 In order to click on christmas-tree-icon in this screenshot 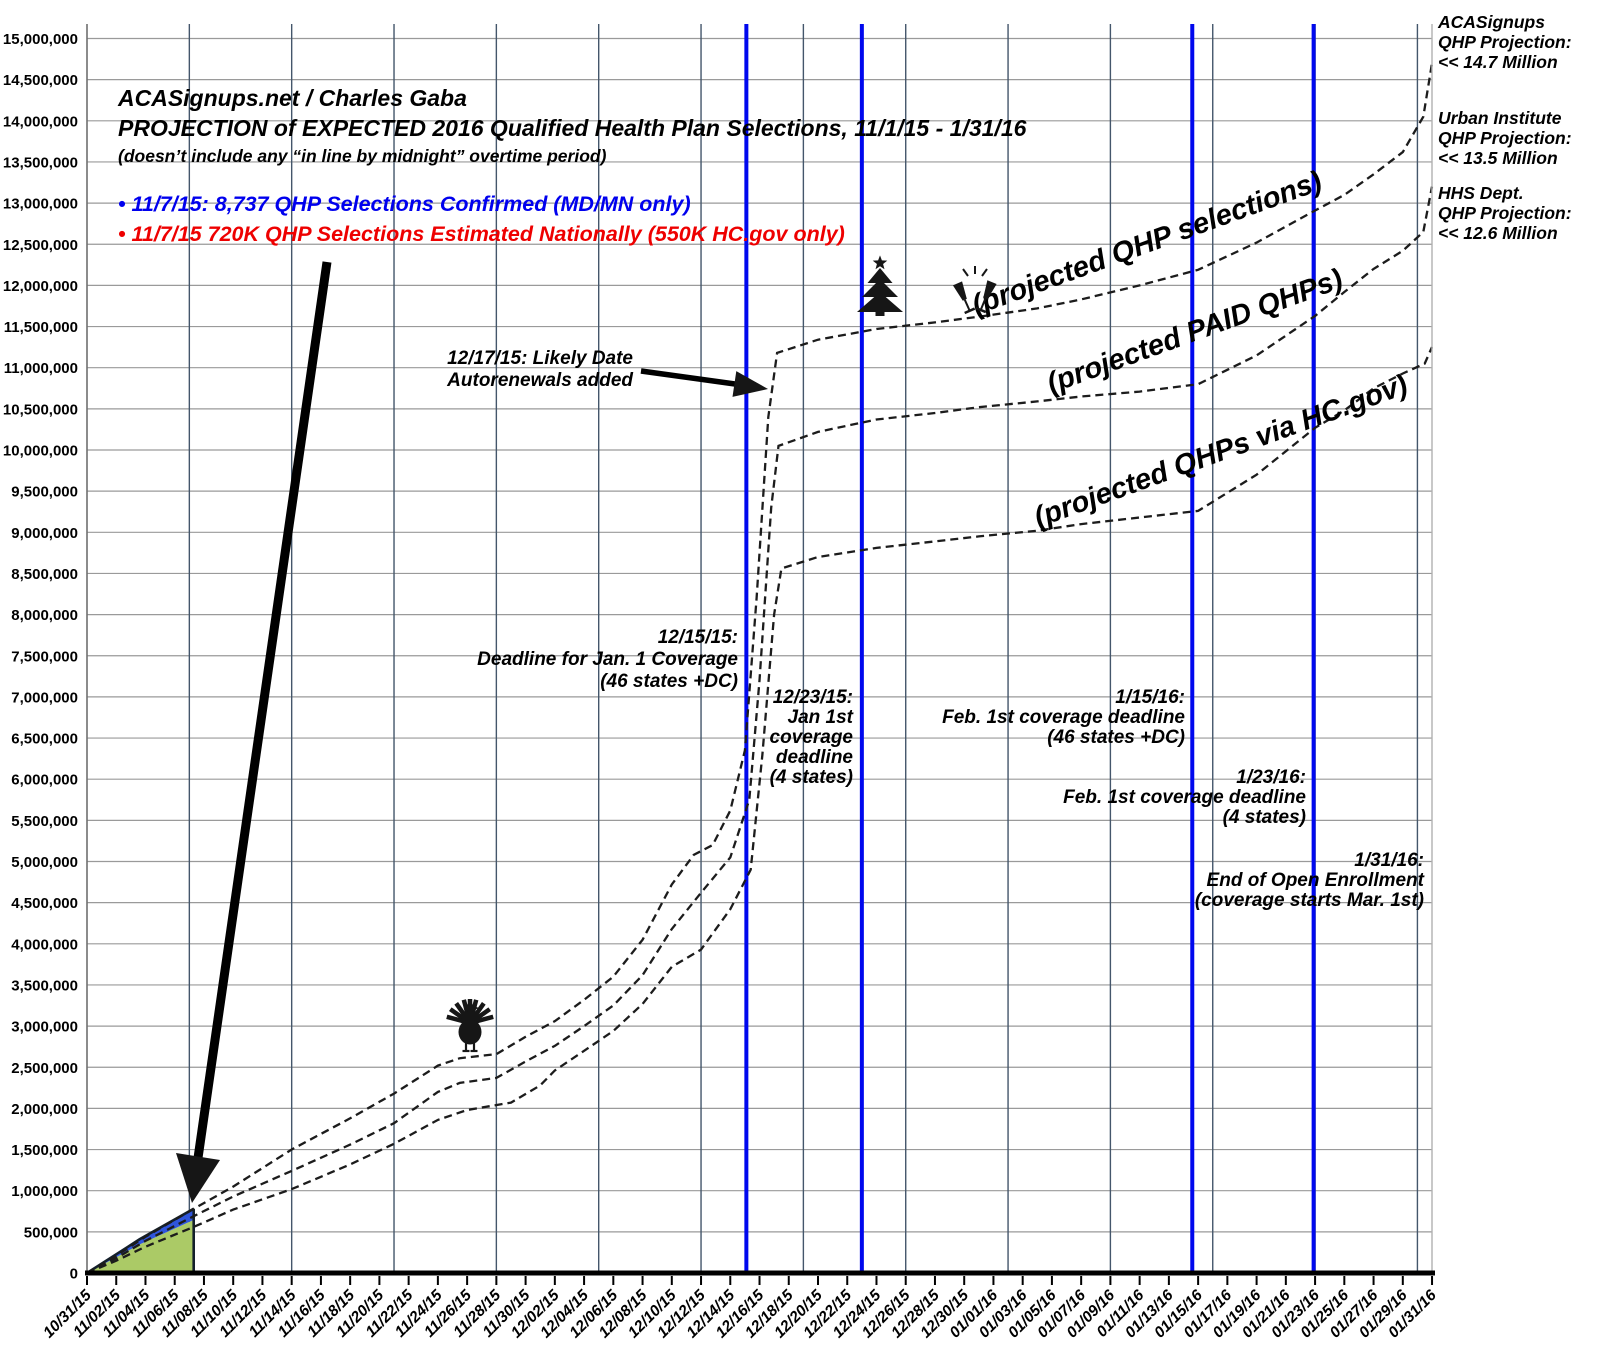, I will do `click(880, 285)`.